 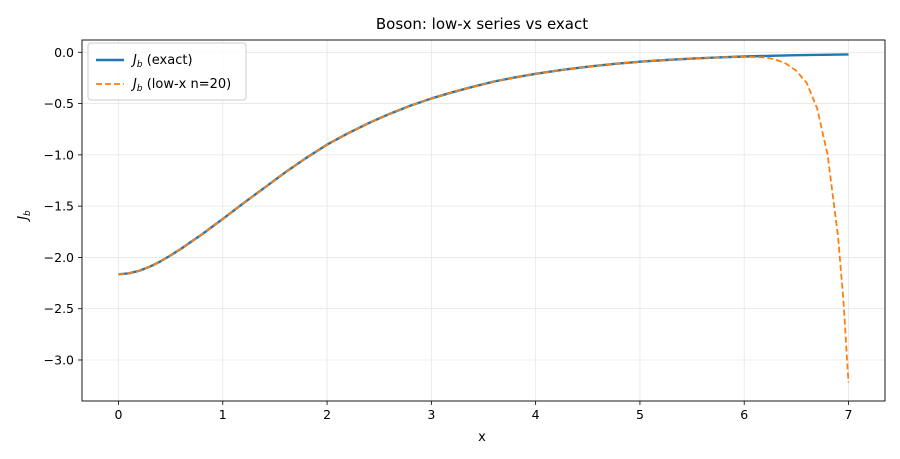 What do you see at coordinates (482, 24) in the screenshot?
I see `chart-title: Boson: low-x series vs exact` at bounding box center [482, 24].